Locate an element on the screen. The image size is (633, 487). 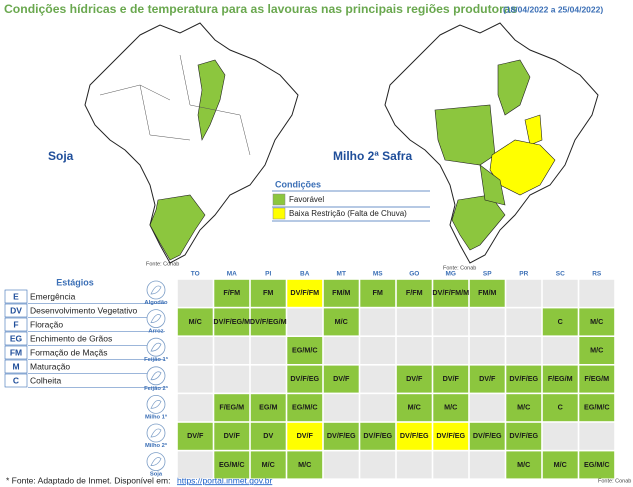
legend-swatch is located at coordinates (279, 199).